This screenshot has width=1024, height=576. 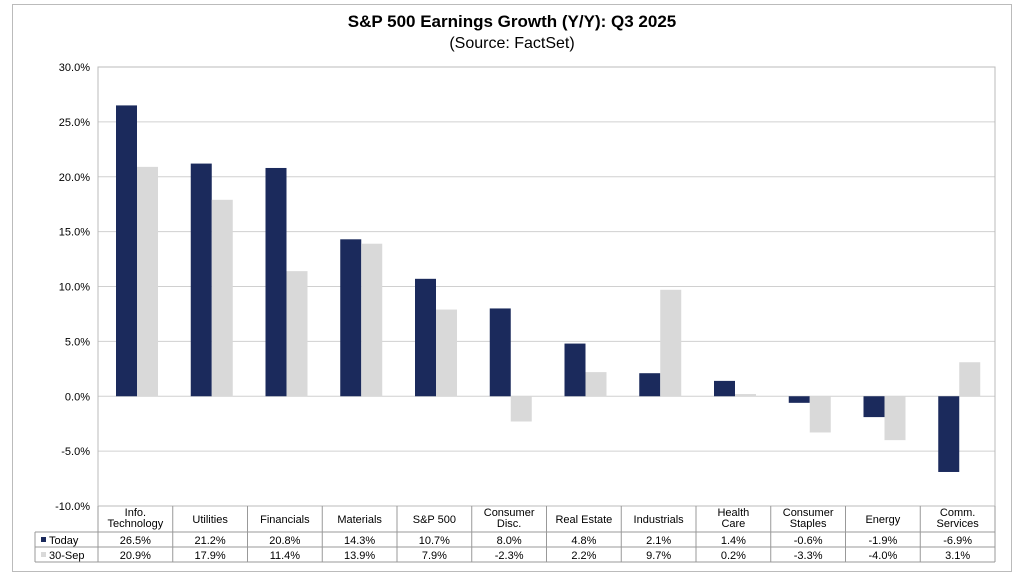 I want to click on category-label: Financials, so click(x=285, y=520).